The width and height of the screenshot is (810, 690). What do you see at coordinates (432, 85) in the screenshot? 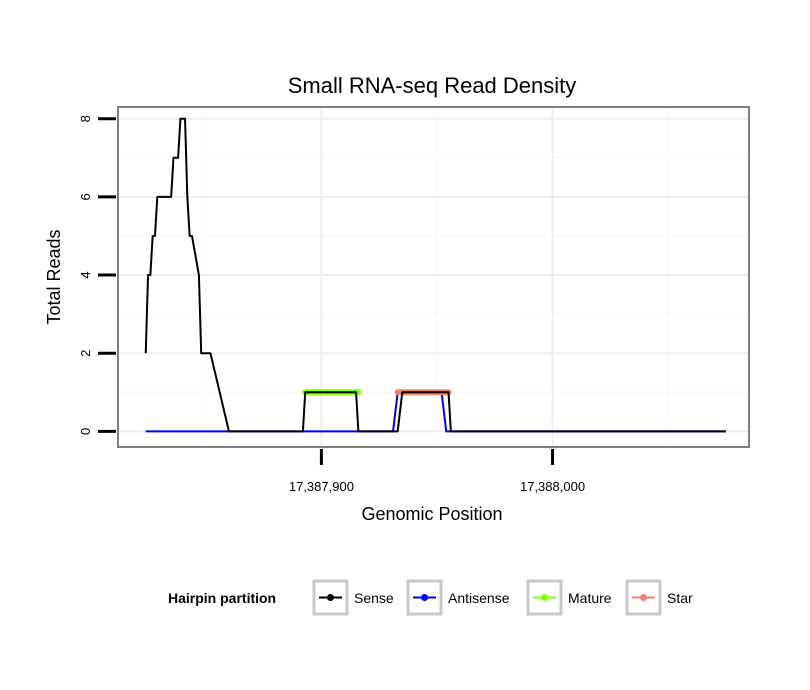
I see `chart-title: Small RNA-seq Read Density` at bounding box center [432, 85].